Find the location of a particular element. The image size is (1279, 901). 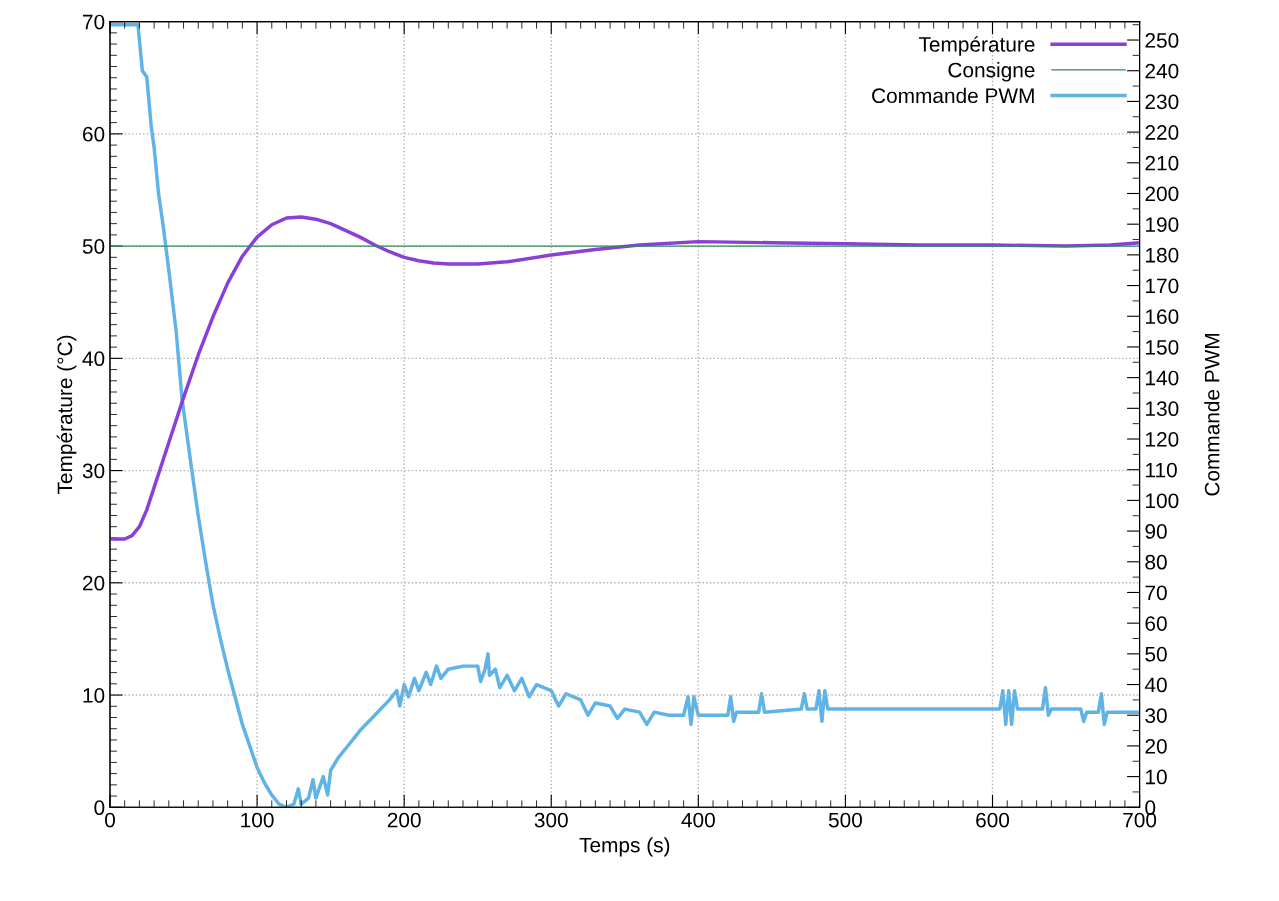

y2-tick-label: 160 is located at coordinates (1162, 316).